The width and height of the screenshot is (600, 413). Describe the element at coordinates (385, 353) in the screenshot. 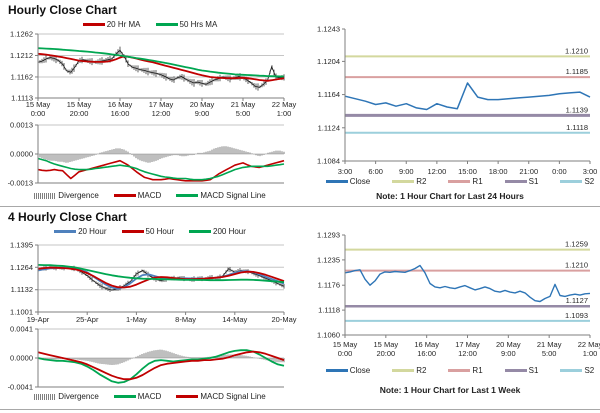

I see `svg-text: 20:00` at that location.